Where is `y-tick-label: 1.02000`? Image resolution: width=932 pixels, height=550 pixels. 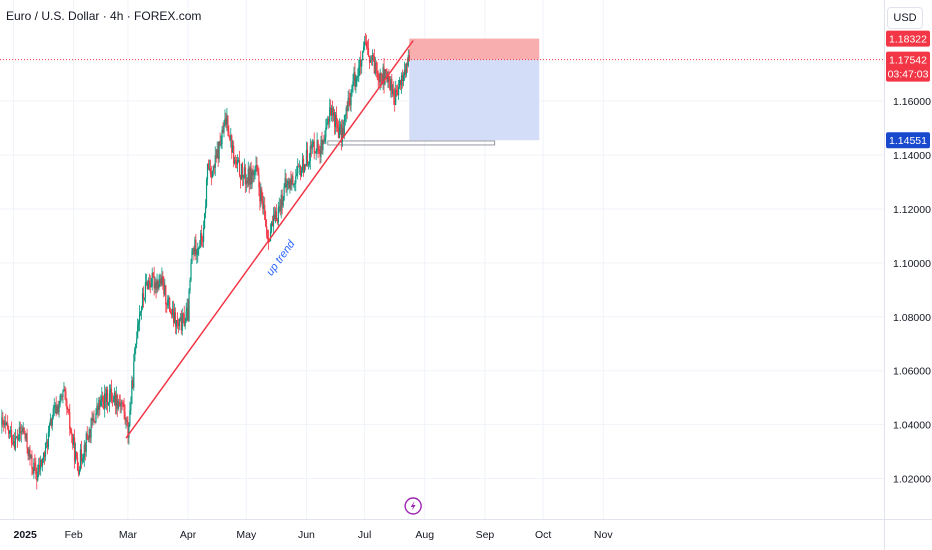
y-tick-label: 1.02000 is located at coordinates (912, 480).